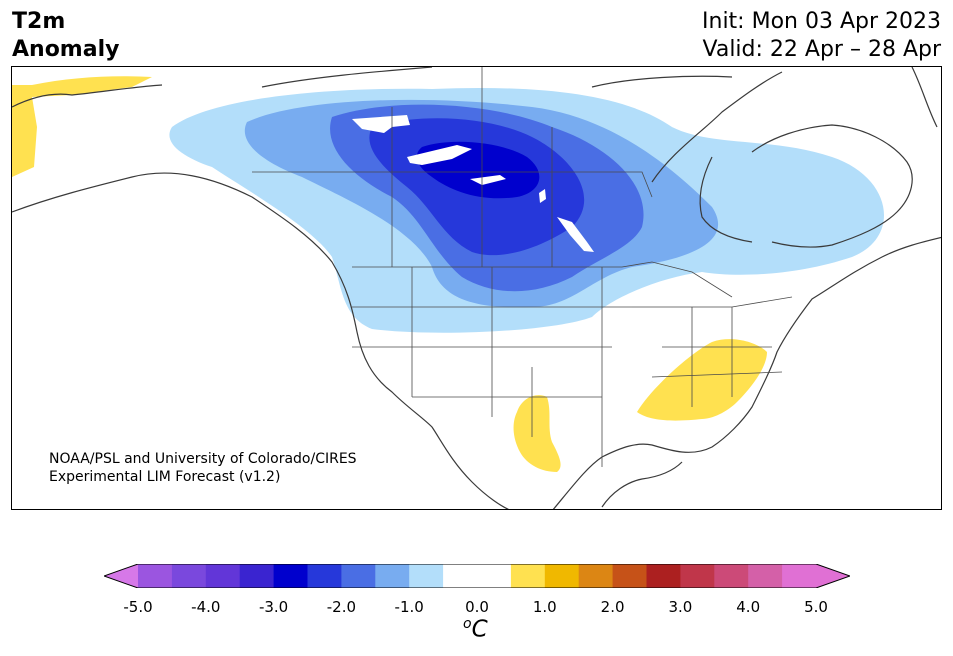  I want to click on colorbar, so click(477, 576).